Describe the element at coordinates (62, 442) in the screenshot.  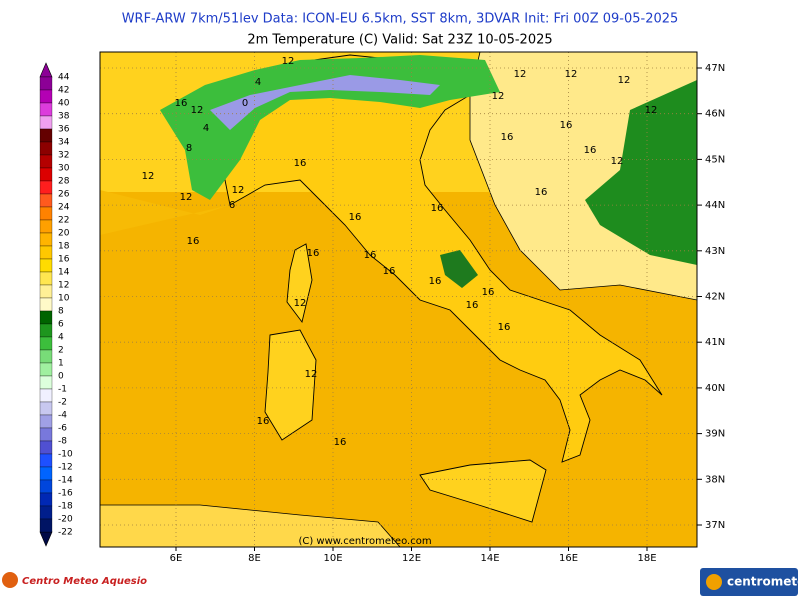
I see `colorbar-label: -8` at that location.